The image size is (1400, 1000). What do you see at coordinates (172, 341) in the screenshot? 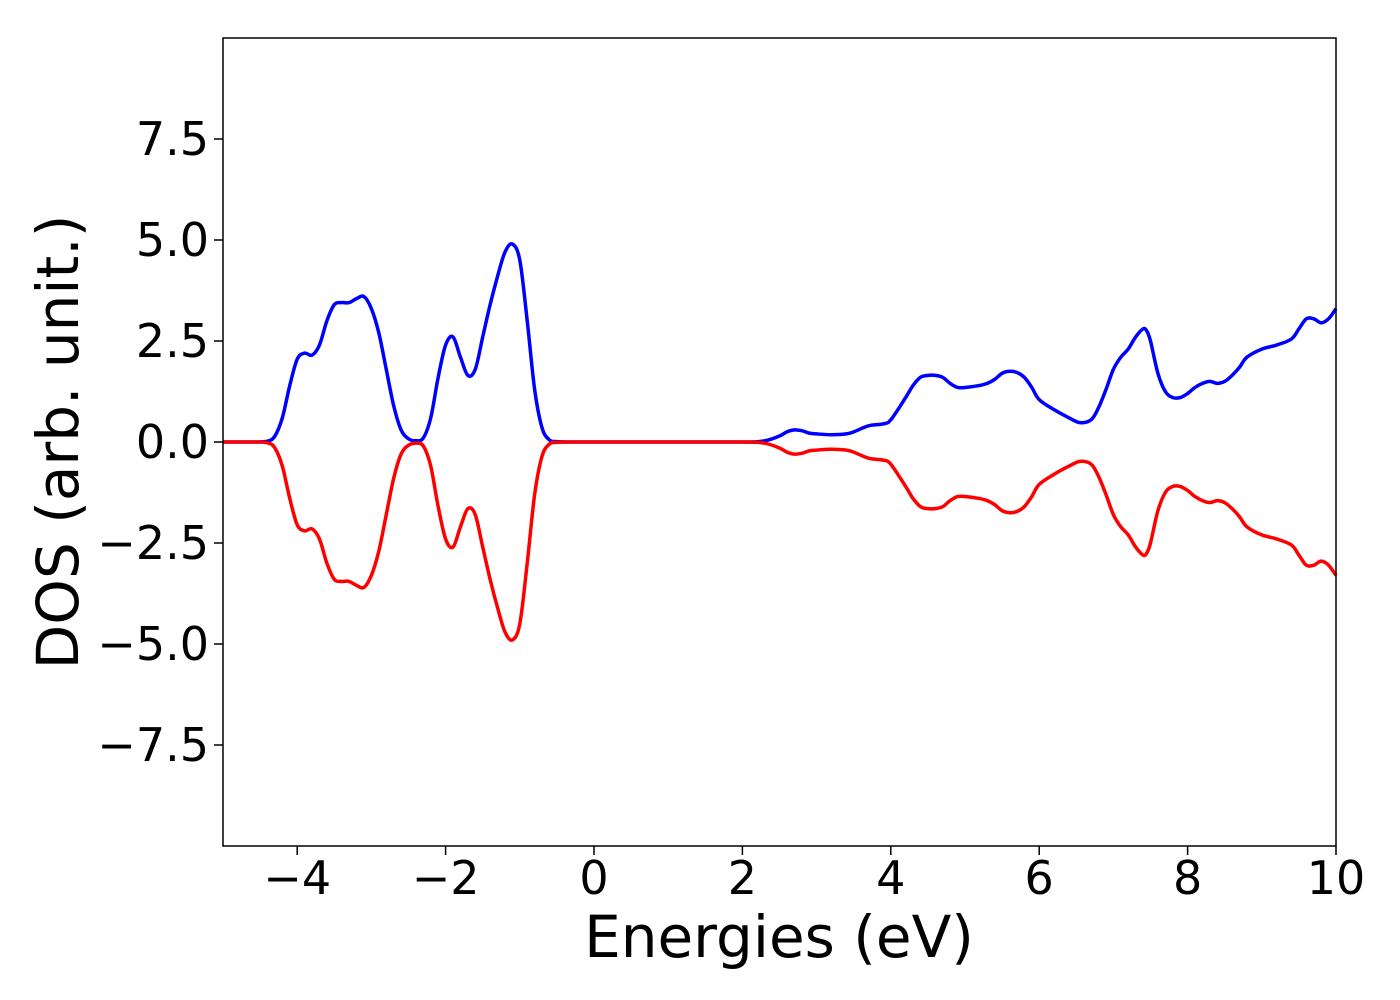
I see `y-tick-label: 2.5` at bounding box center [172, 341].